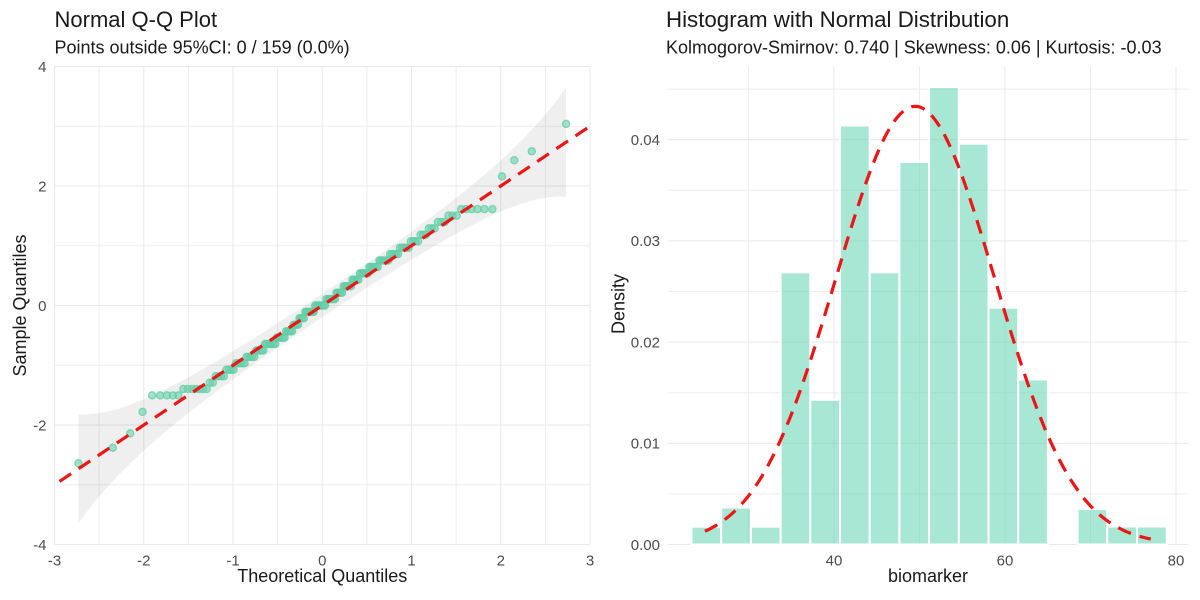  I want to click on svg-text: 1, so click(411, 561).